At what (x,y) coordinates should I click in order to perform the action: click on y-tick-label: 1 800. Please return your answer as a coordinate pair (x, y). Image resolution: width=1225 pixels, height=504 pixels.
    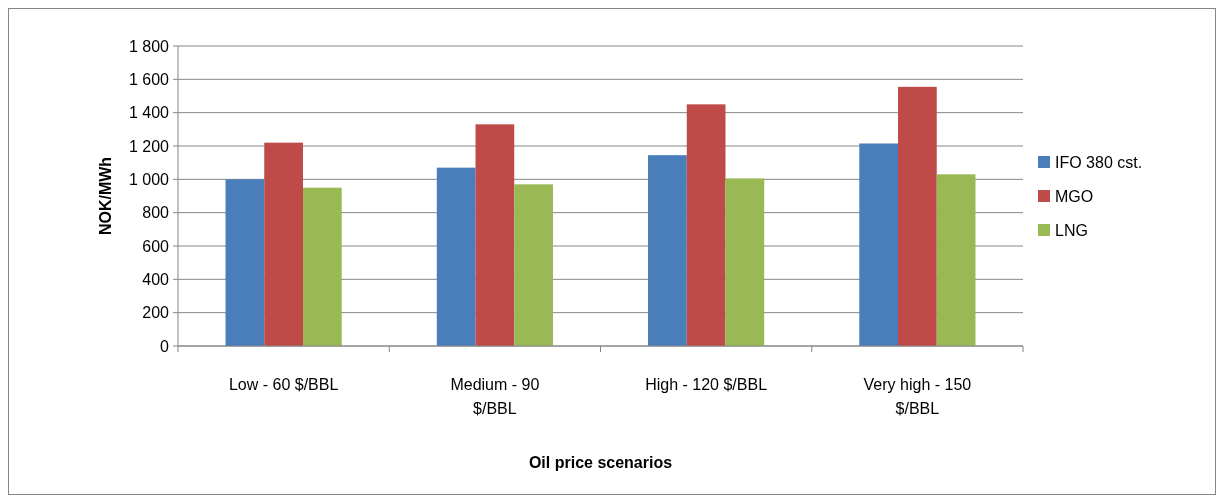
    Looking at the image, I should click on (149, 46).